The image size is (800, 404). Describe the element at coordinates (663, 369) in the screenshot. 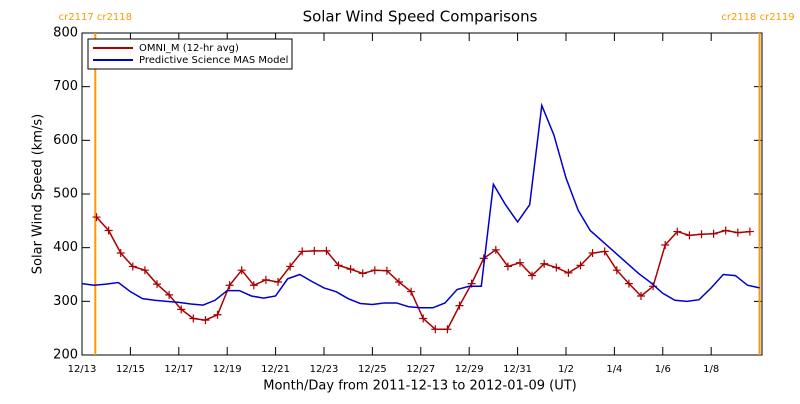

I see `x-tick-label: 1/6` at that location.